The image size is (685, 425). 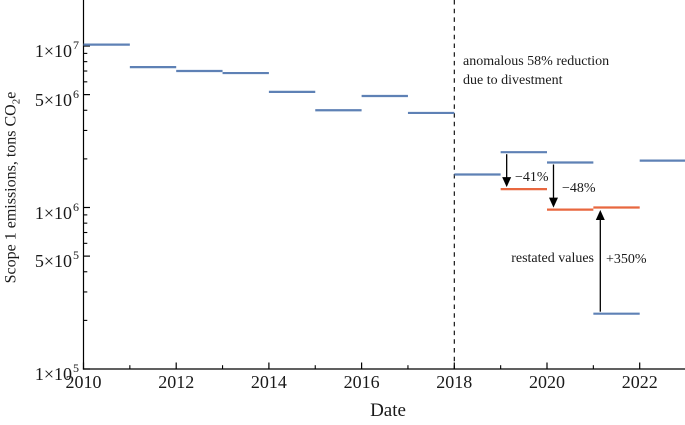 I want to click on x-tick-label: 2010, so click(x=83, y=382).